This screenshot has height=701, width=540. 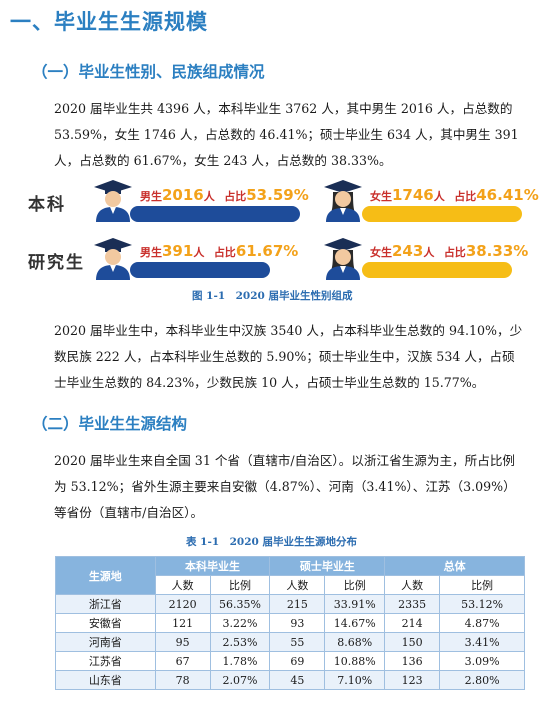 What do you see at coordinates (482, 623) in the screenshot?
I see `cell-value: 4.87%` at bounding box center [482, 623].